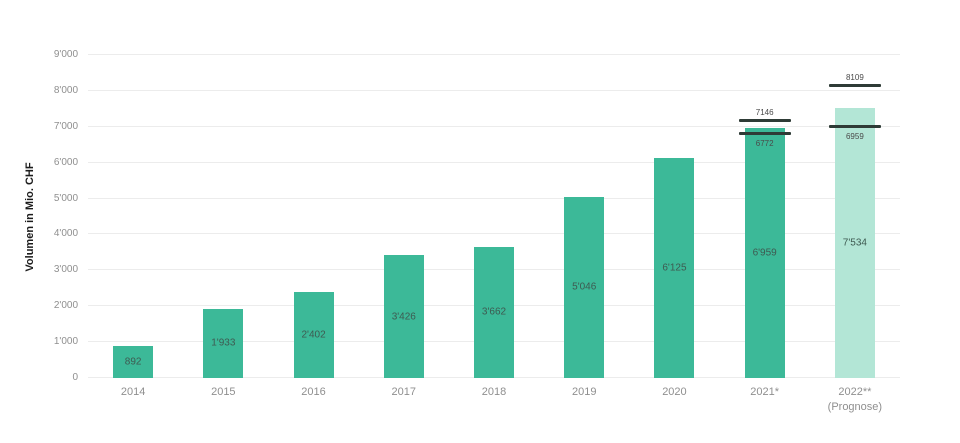 The image size is (960, 443). I want to click on y-tick-label: 5'000, so click(65, 198).